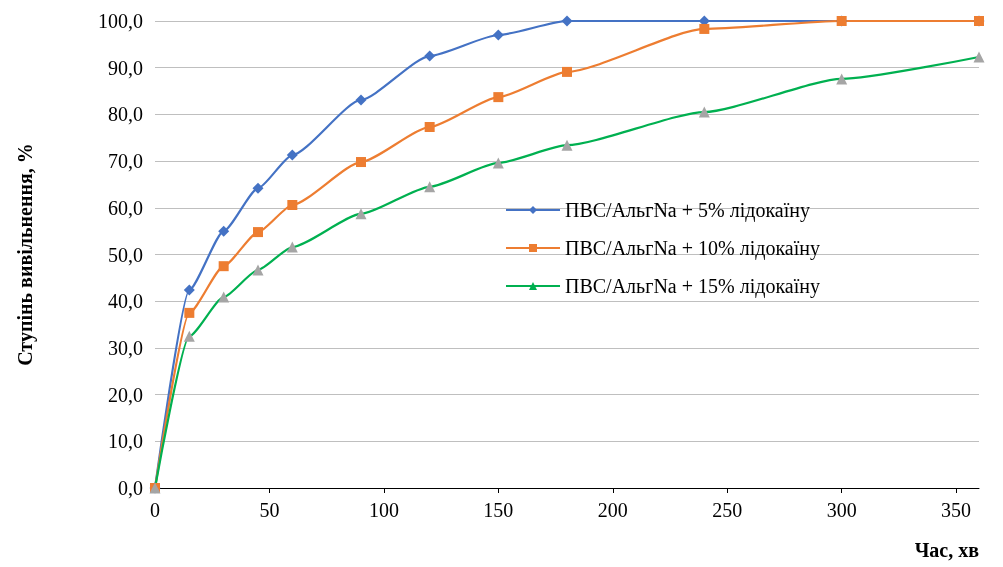 The height and width of the screenshot is (567, 1003). Describe the element at coordinates (612, 510) in the screenshot. I see `x-tick-label: 200` at that location.